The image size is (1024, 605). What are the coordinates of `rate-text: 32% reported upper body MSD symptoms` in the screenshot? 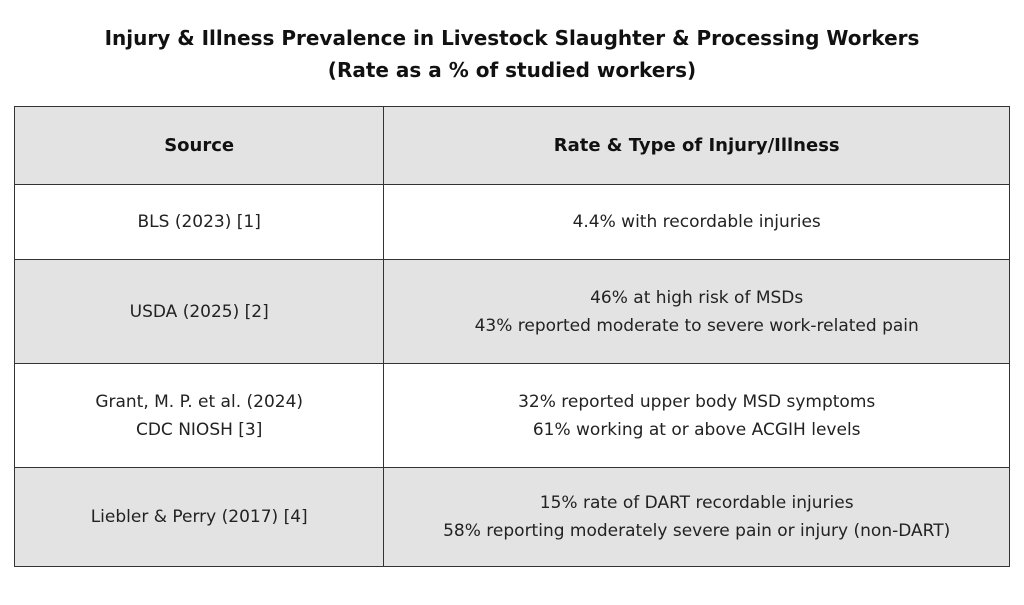 It's located at (697, 401).